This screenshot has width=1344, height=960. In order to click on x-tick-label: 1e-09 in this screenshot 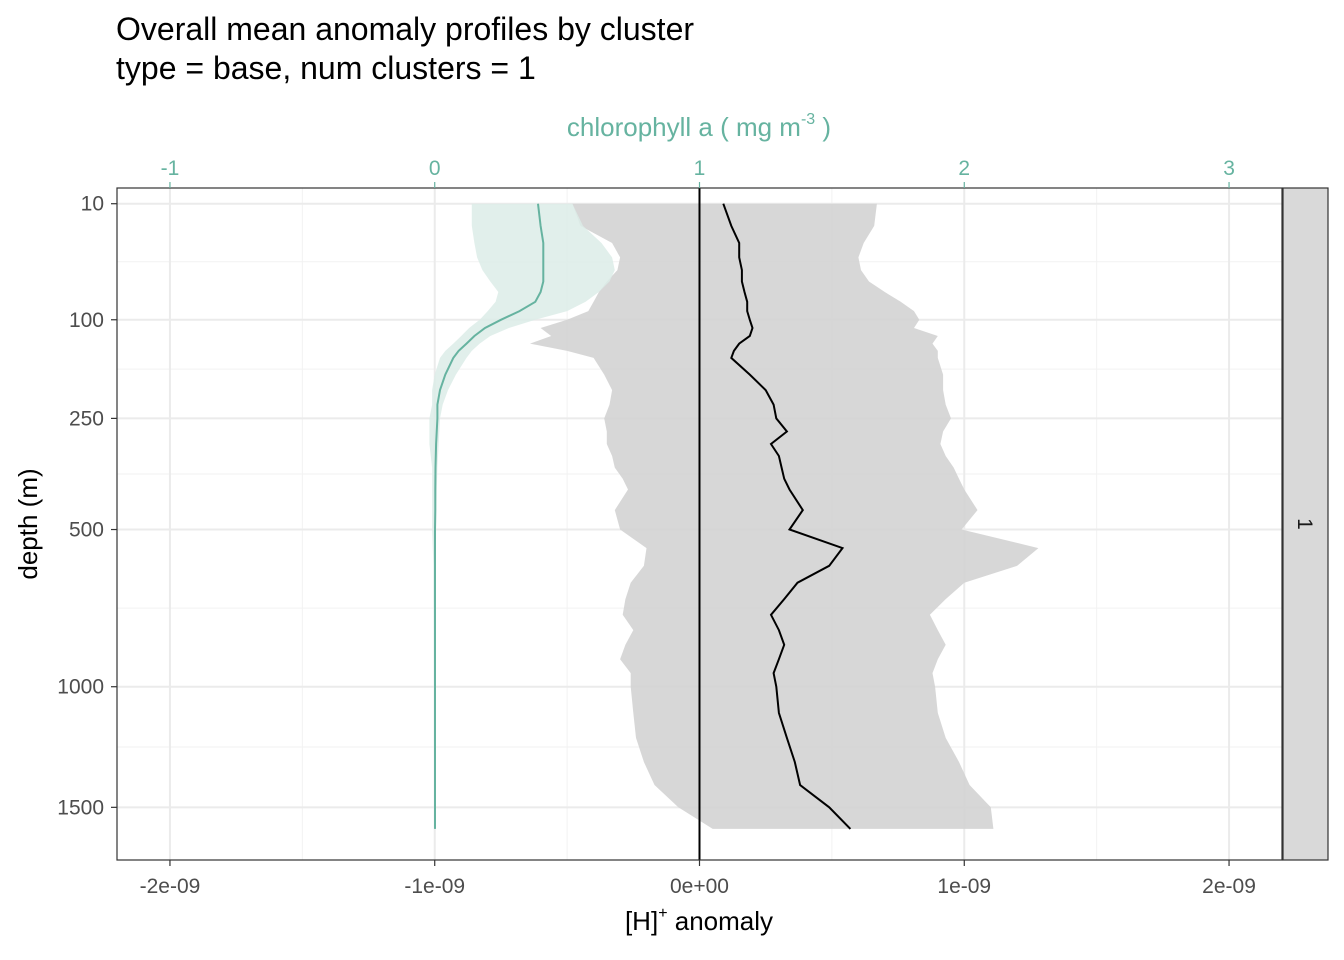, I will do `click(964, 886)`.